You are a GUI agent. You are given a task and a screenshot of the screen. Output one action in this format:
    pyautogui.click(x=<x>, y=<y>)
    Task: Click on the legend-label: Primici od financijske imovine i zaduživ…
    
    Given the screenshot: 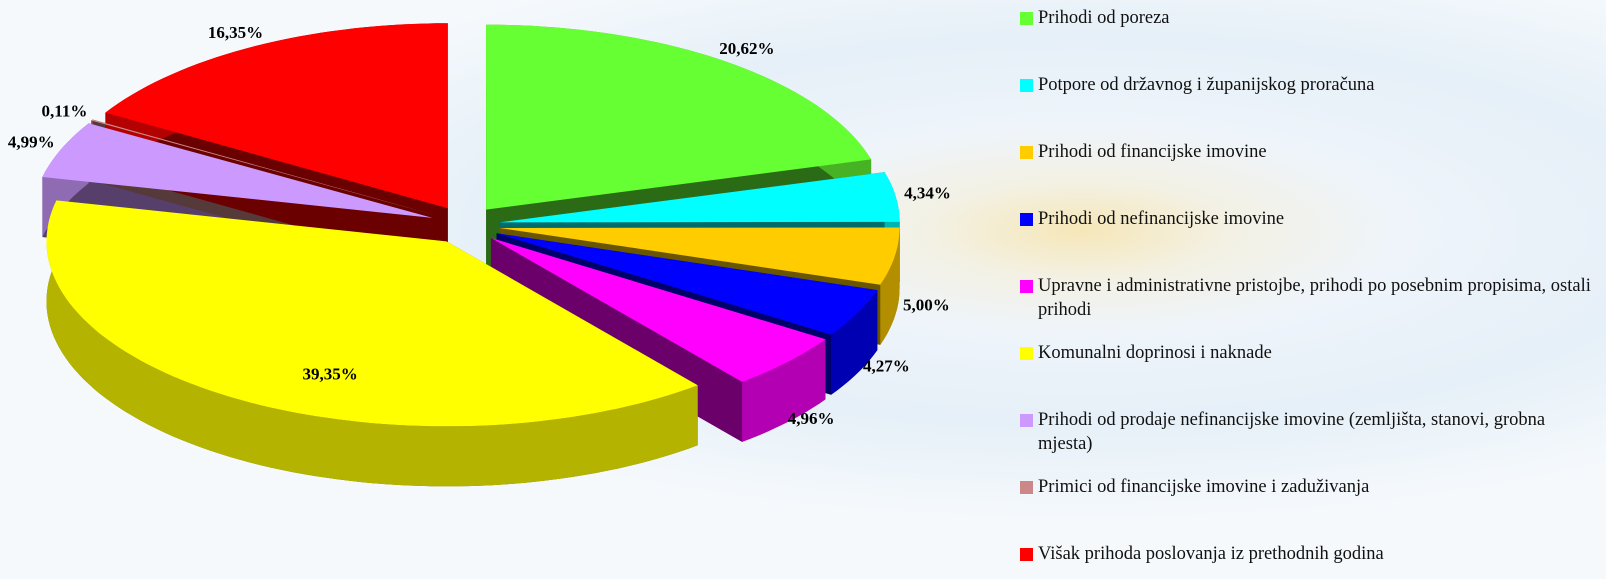 What is the action you would take?
    pyautogui.click(x=1204, y=487)
    